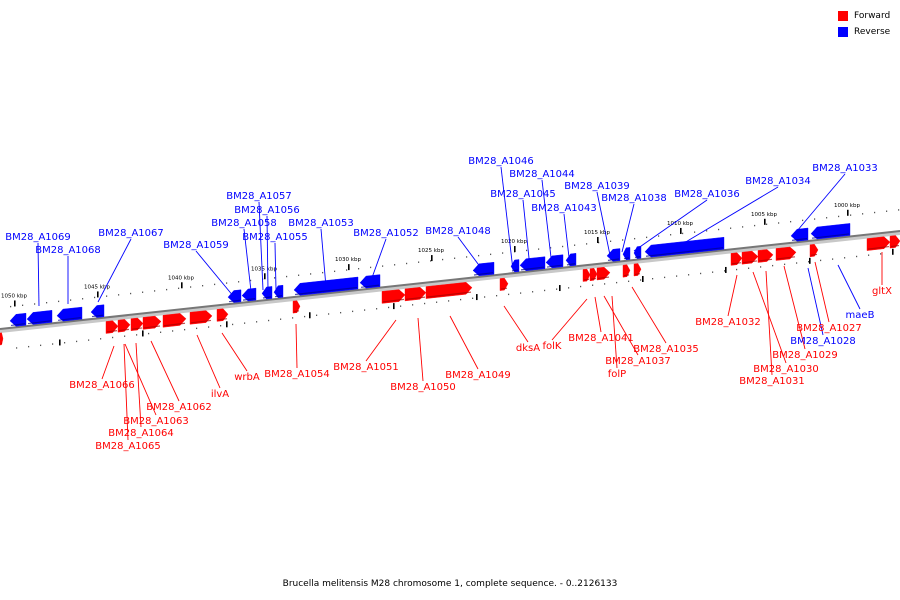 This screenshot has width=900, height=600. I want to click on gene-label: gltX, so click(882, 291).